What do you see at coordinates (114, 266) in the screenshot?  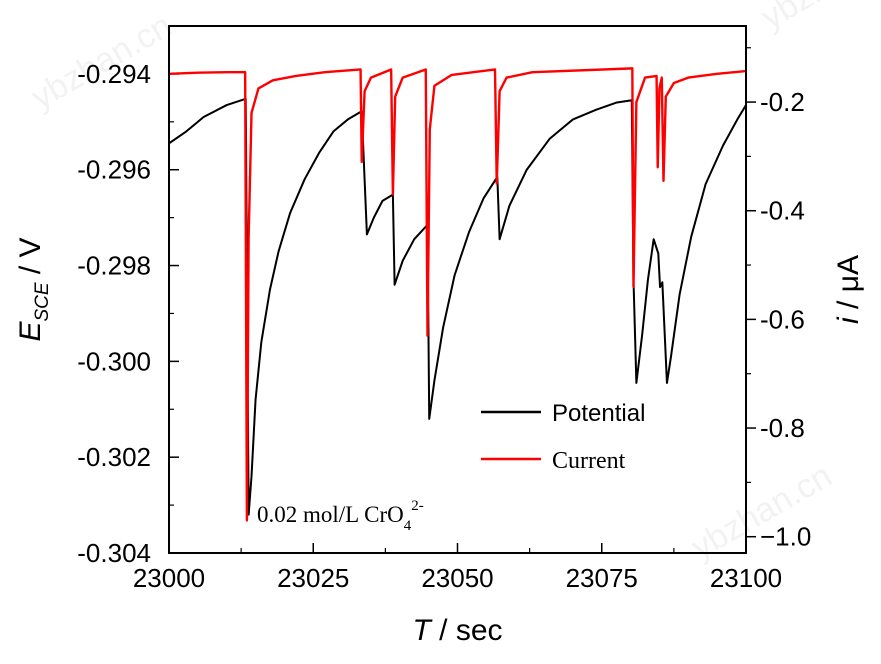 I see `y-left-tick-label: -0.298` at bounding box center [114, 266].